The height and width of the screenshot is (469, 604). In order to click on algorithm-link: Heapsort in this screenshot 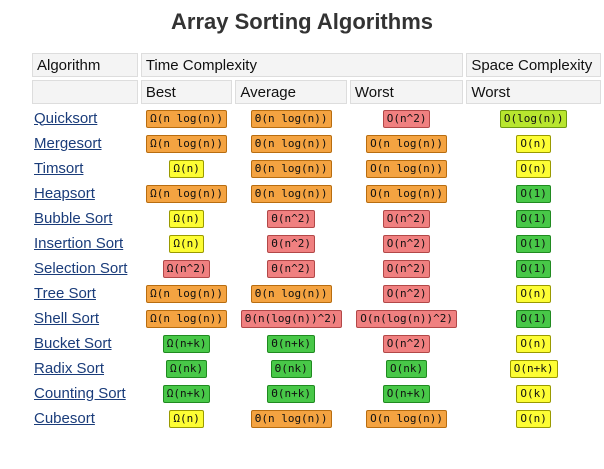, I will do `click(64, 193)`.